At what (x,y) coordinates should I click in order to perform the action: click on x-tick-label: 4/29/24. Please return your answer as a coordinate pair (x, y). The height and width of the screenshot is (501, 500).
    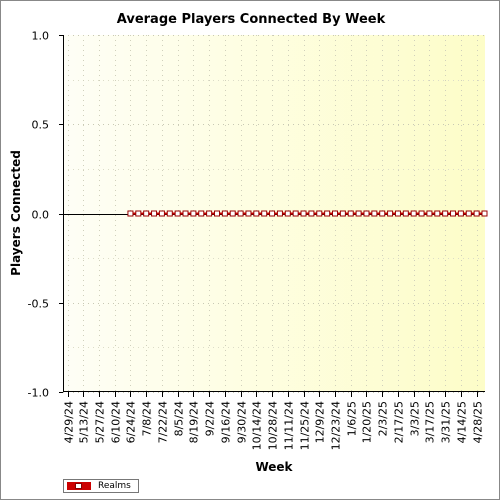
    Looking at the image, I should click on (69, 422).